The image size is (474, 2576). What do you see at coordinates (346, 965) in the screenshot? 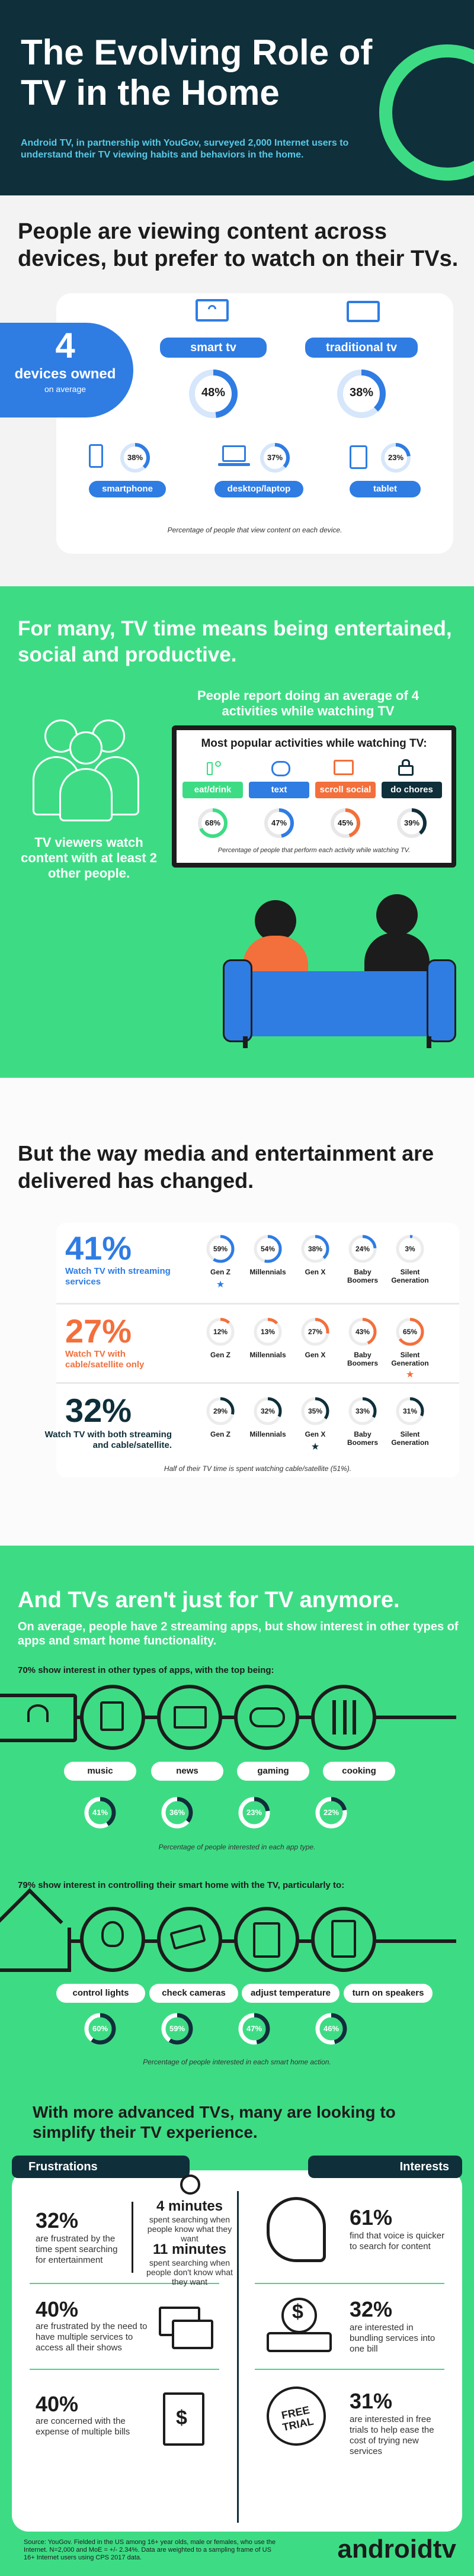
I see `couch-illustration` at bounding box center [346, 965].